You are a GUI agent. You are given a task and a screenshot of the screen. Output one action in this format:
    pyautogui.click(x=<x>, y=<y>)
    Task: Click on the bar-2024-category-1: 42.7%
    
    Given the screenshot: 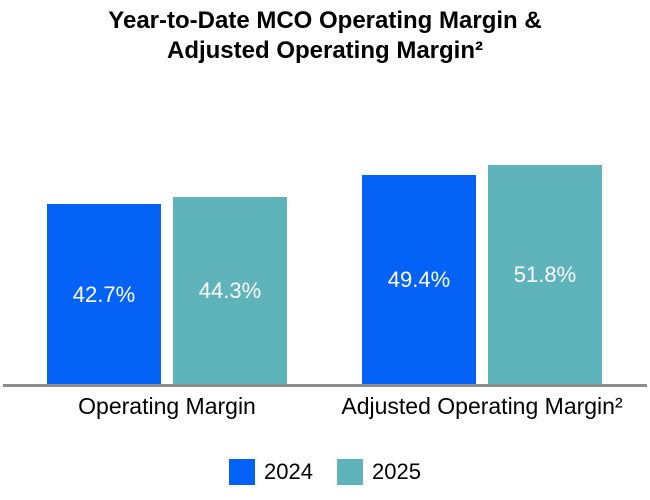 What is the action you would take?
    pyautogui.click(x=104, y=294)
    